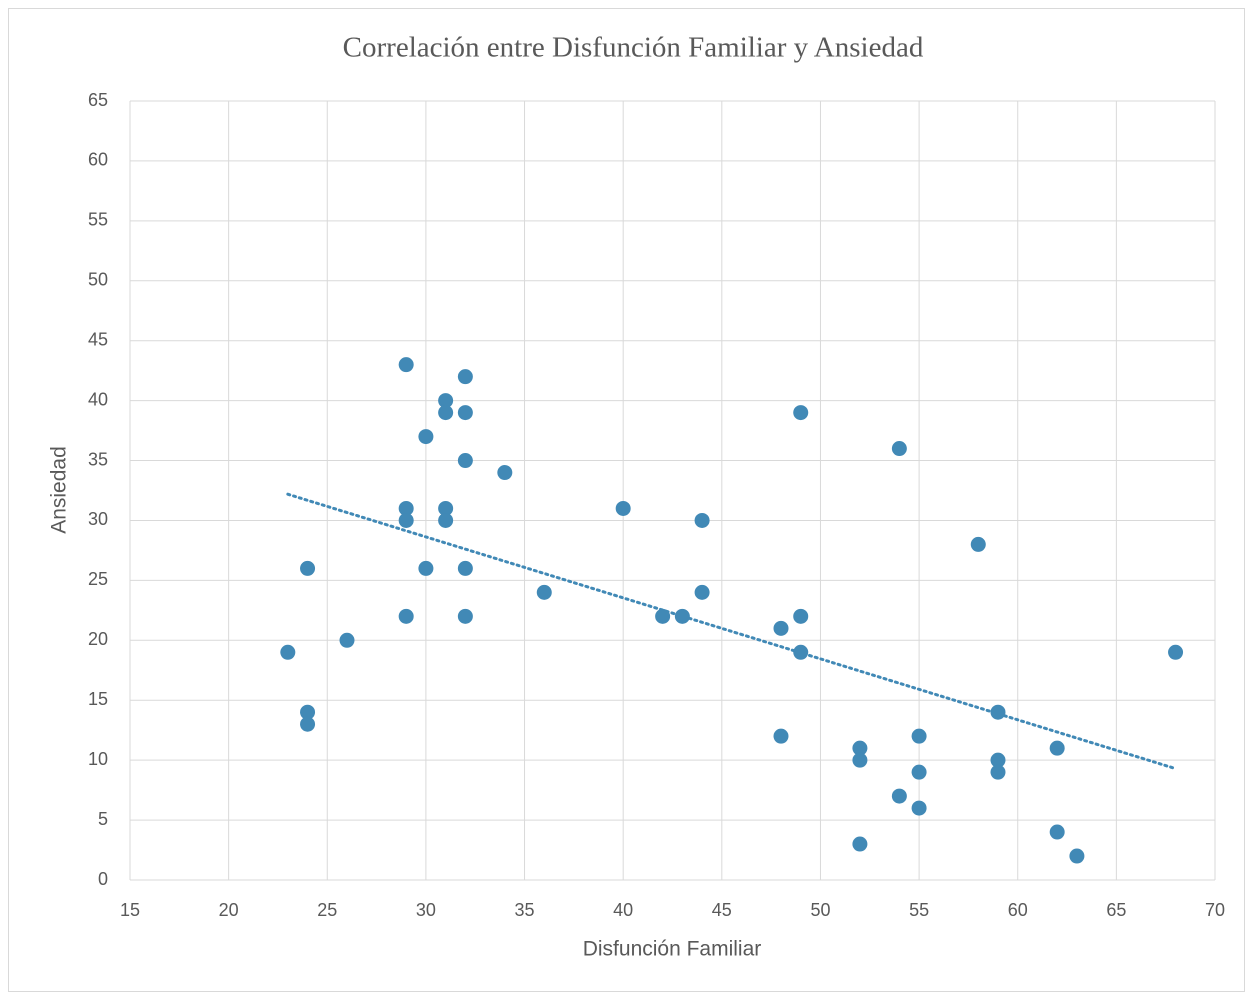  I want to click on y-tick-label: 0, so click(103, 879).